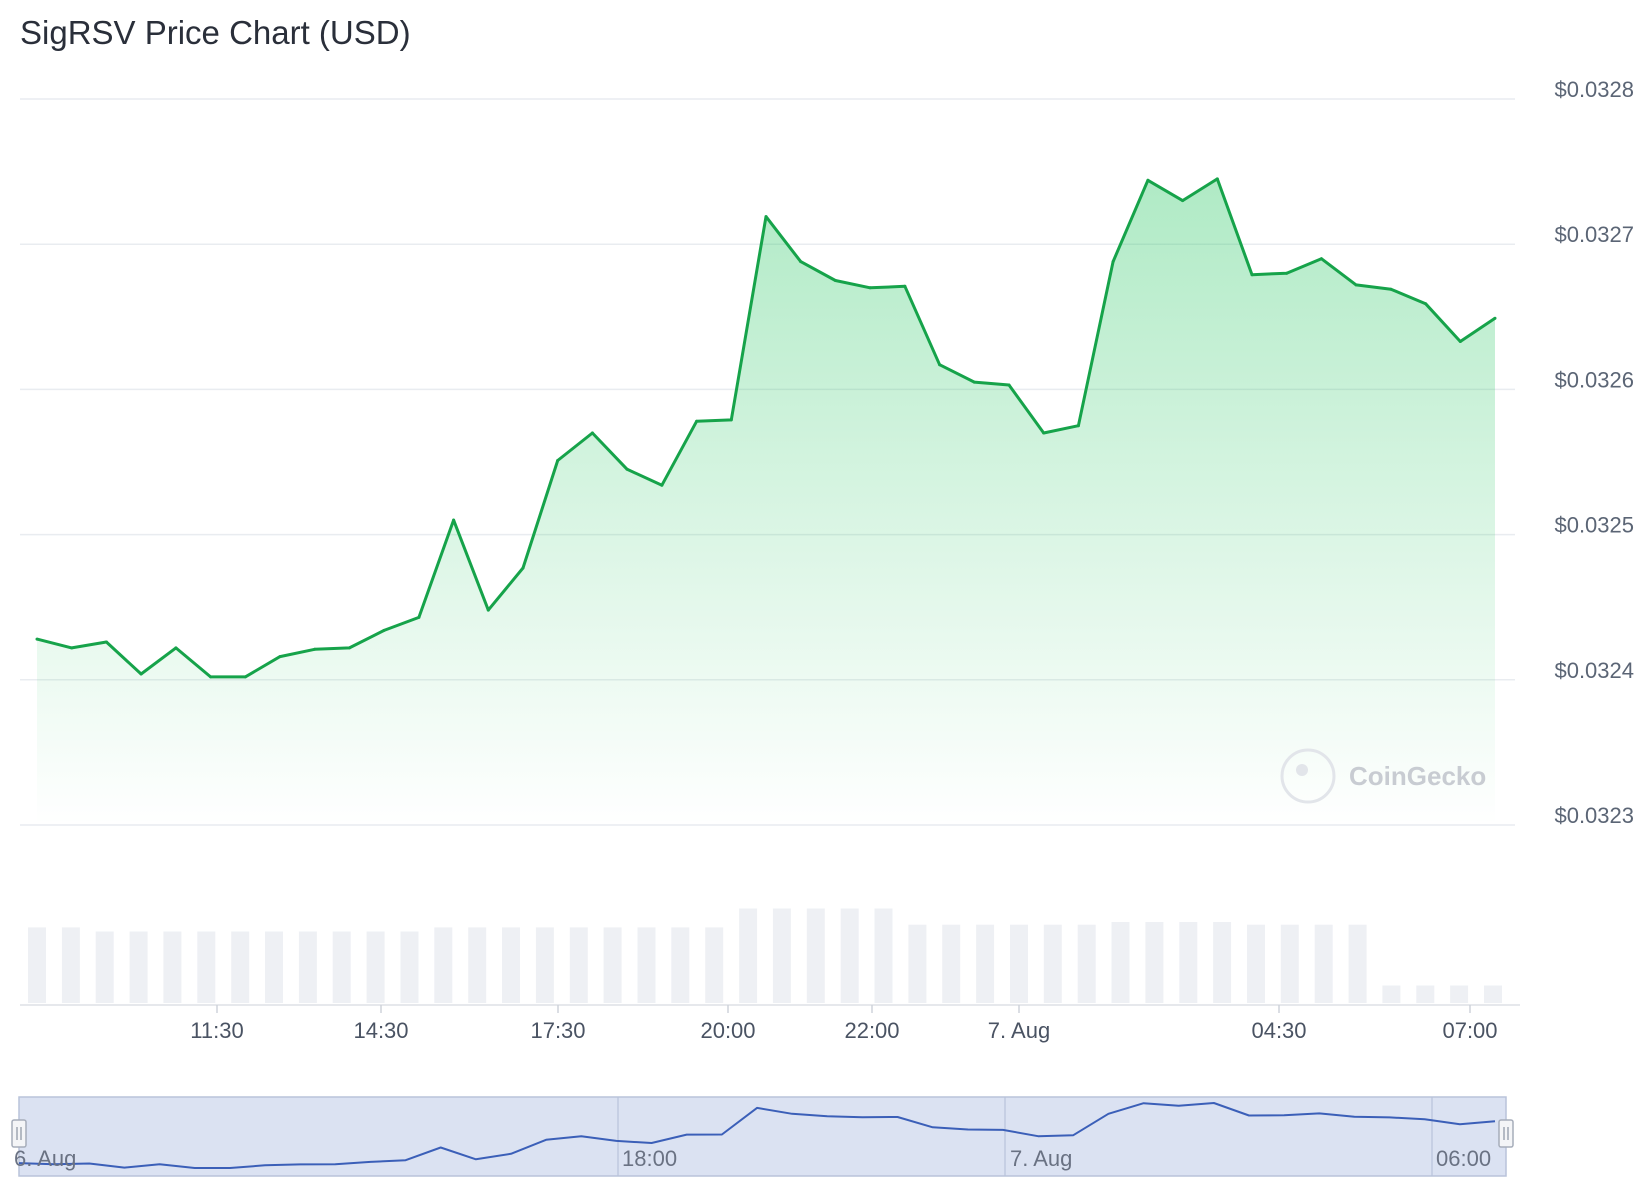 The image size is (1644, 1200). I want to click on x-tick-label: 11:30, so click(216, 1030).